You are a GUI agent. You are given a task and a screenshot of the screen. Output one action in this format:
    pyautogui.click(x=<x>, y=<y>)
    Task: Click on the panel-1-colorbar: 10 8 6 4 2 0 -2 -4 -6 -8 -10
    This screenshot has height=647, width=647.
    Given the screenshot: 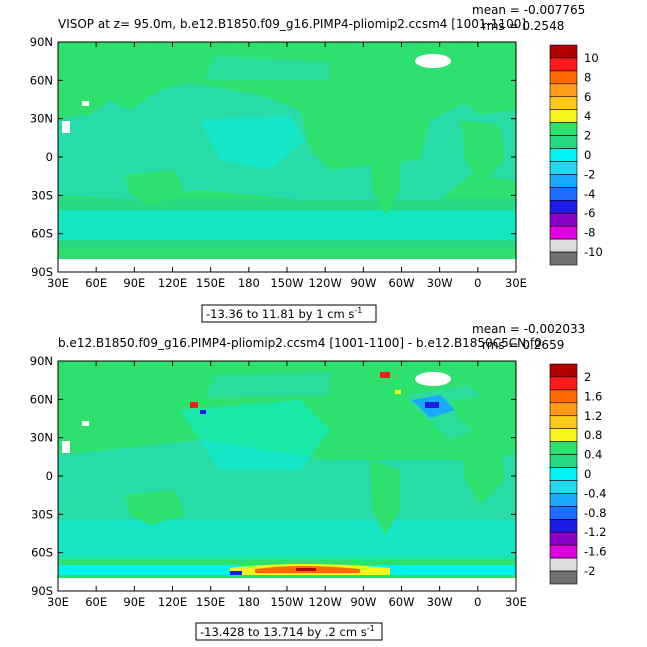 What is the action you would take?
    pyautogui.click(x=576, y=155)
    